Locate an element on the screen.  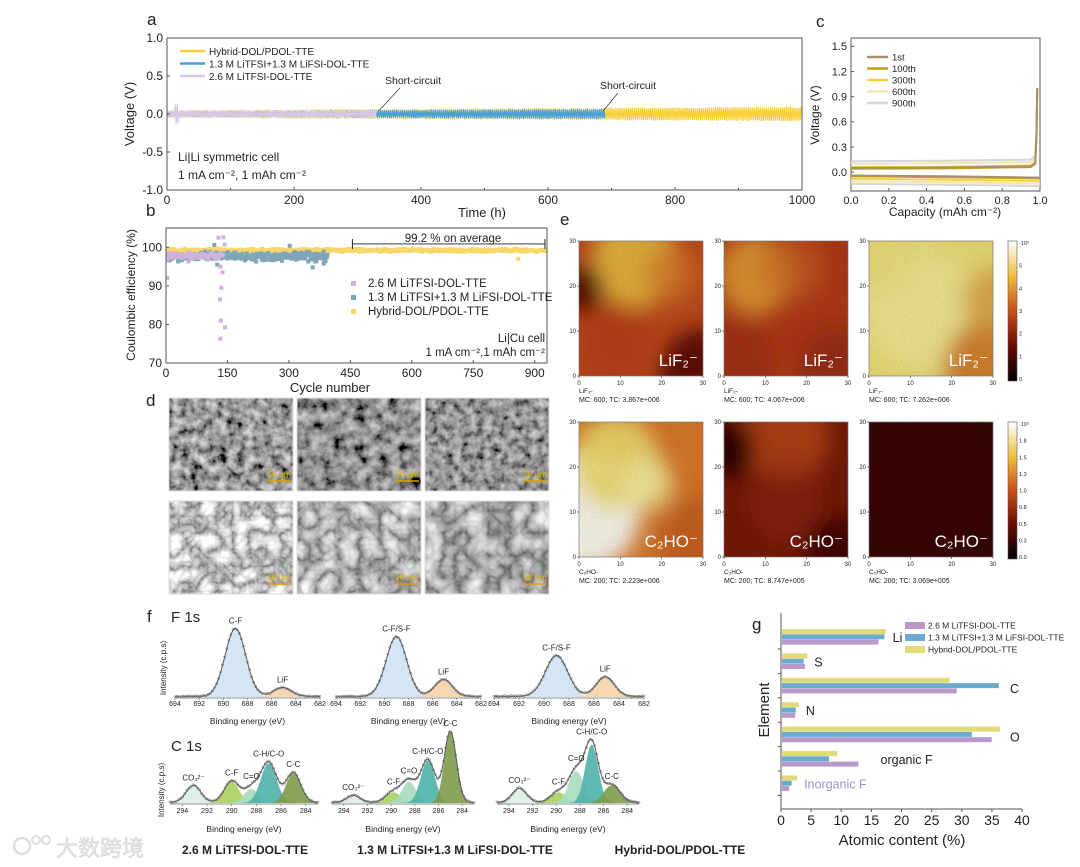
x-tick-label: 284 is located at coordinates (627, 811).